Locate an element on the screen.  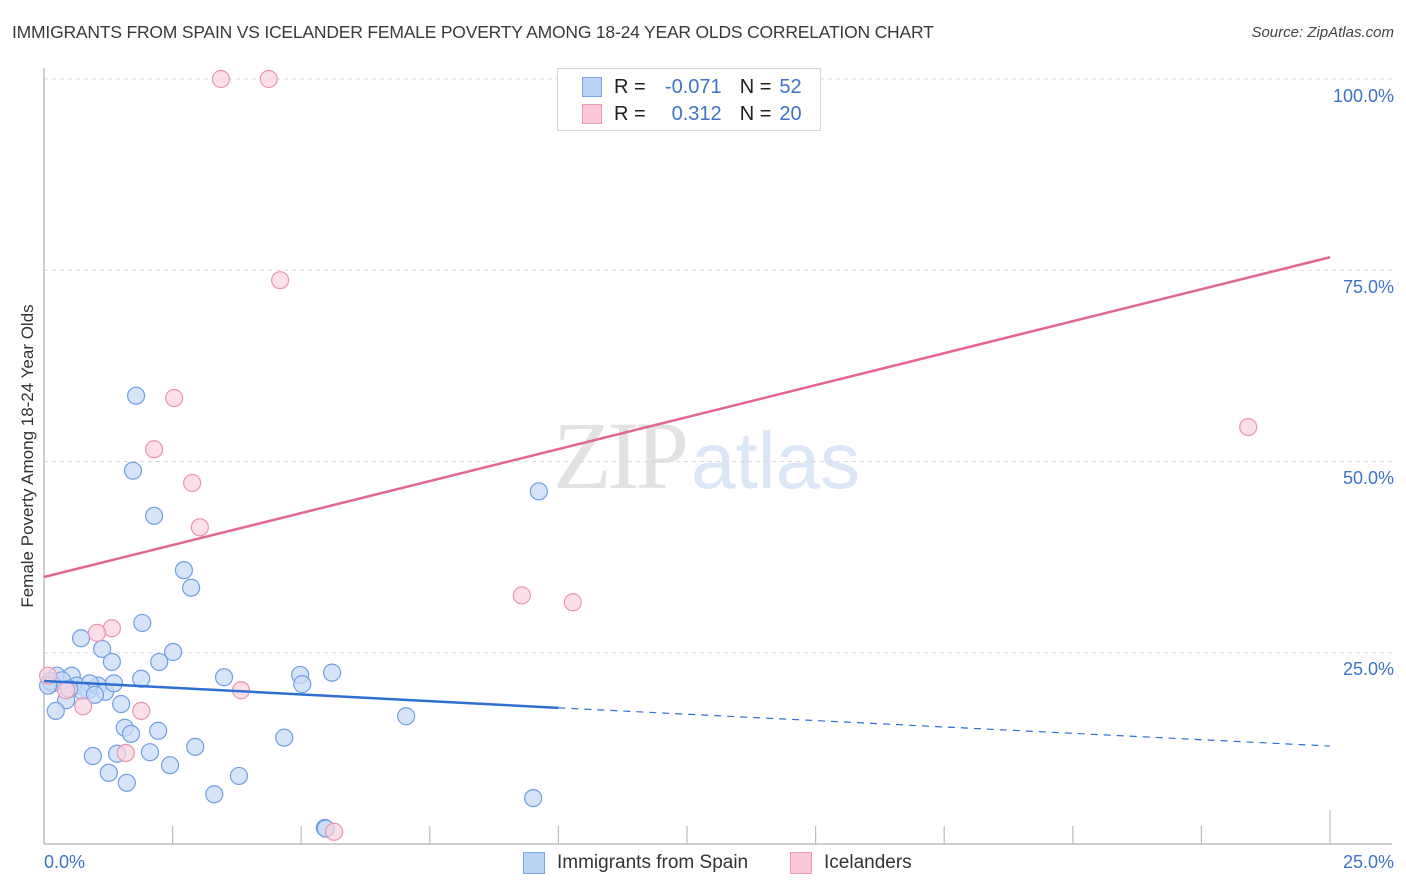
legend-label: Immigrants from Spain is located at coordinates (653, 862).